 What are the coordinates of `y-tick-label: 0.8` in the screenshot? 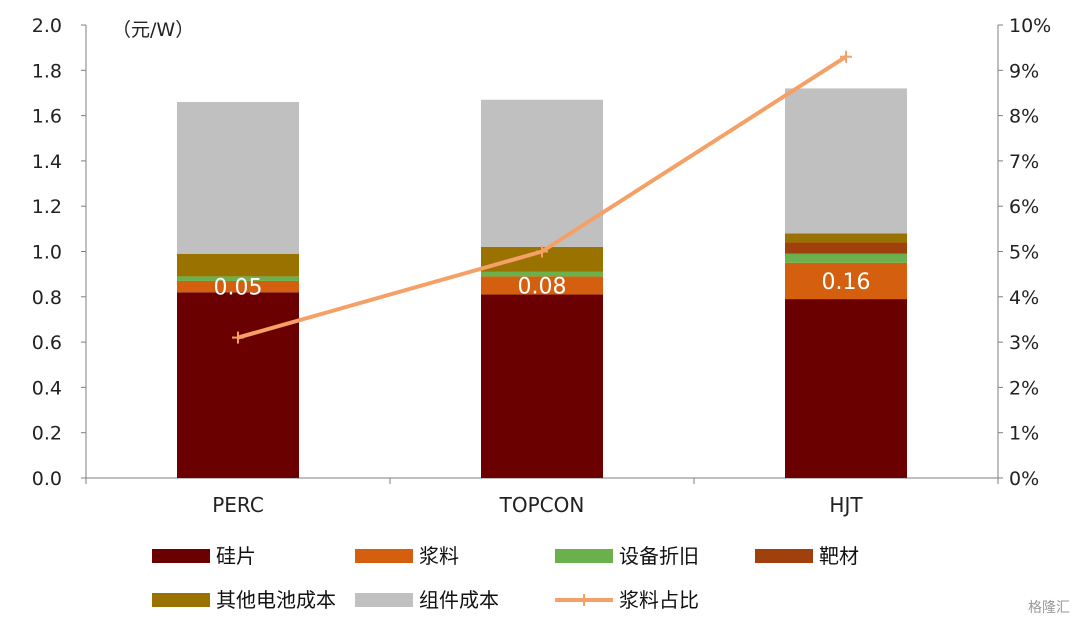 It's located at (47, 298).